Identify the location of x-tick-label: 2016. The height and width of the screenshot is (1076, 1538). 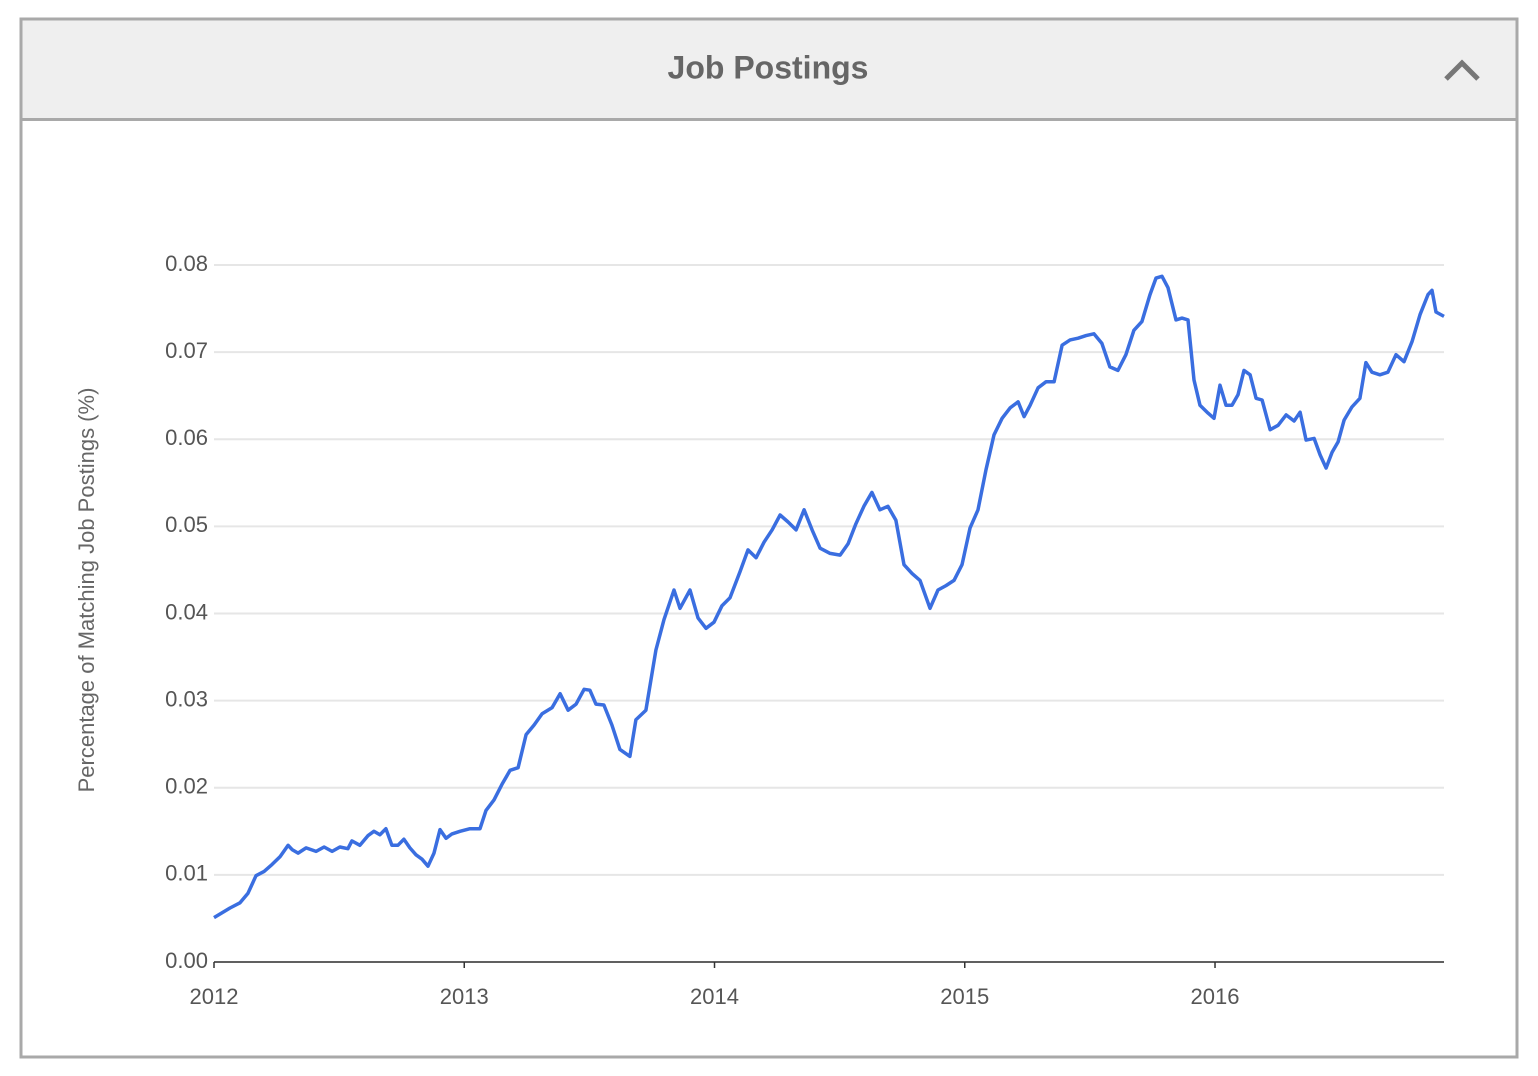
(1215, 996).